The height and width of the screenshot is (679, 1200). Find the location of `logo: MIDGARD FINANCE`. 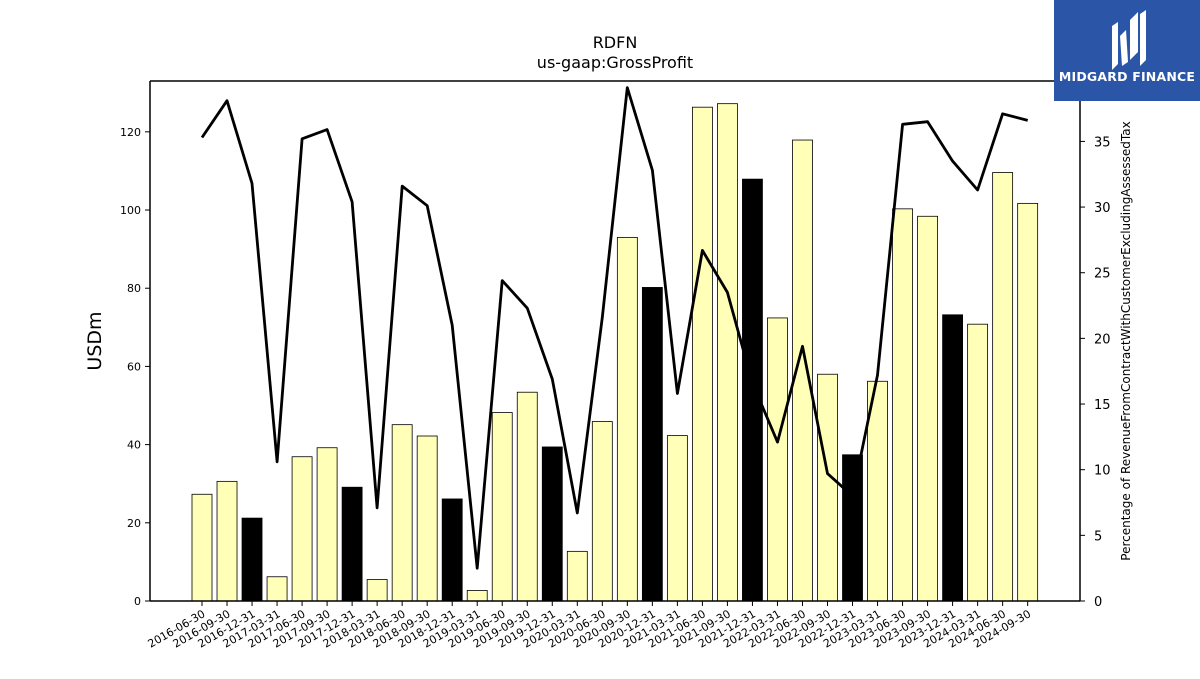

logo: MIDGARD FINANCE is located at coordinates (1127, 50).